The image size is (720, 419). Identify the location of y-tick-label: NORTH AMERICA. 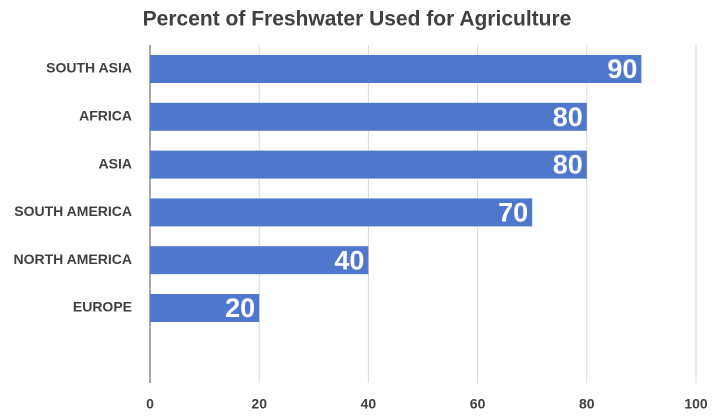
(73, 259).